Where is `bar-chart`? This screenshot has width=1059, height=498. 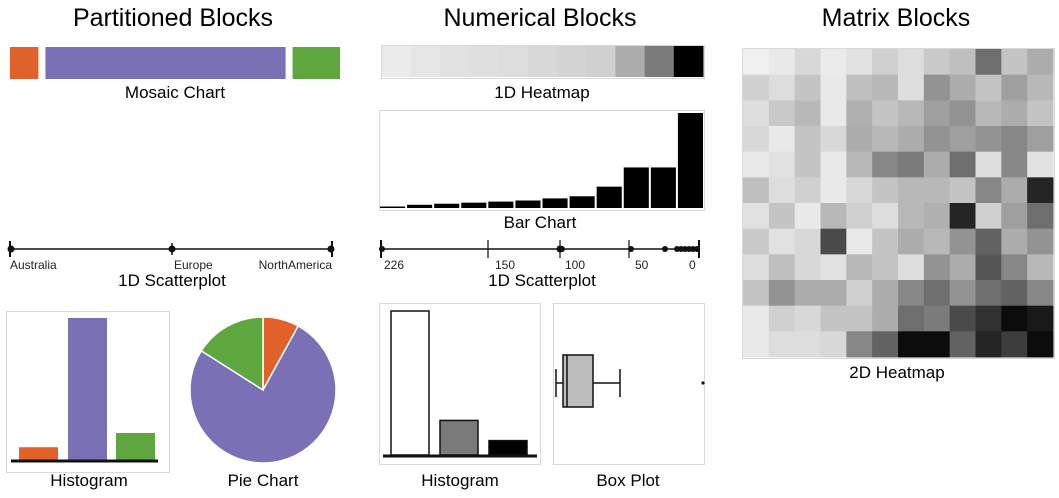
bar-chart is located at coordinates (541, 160).